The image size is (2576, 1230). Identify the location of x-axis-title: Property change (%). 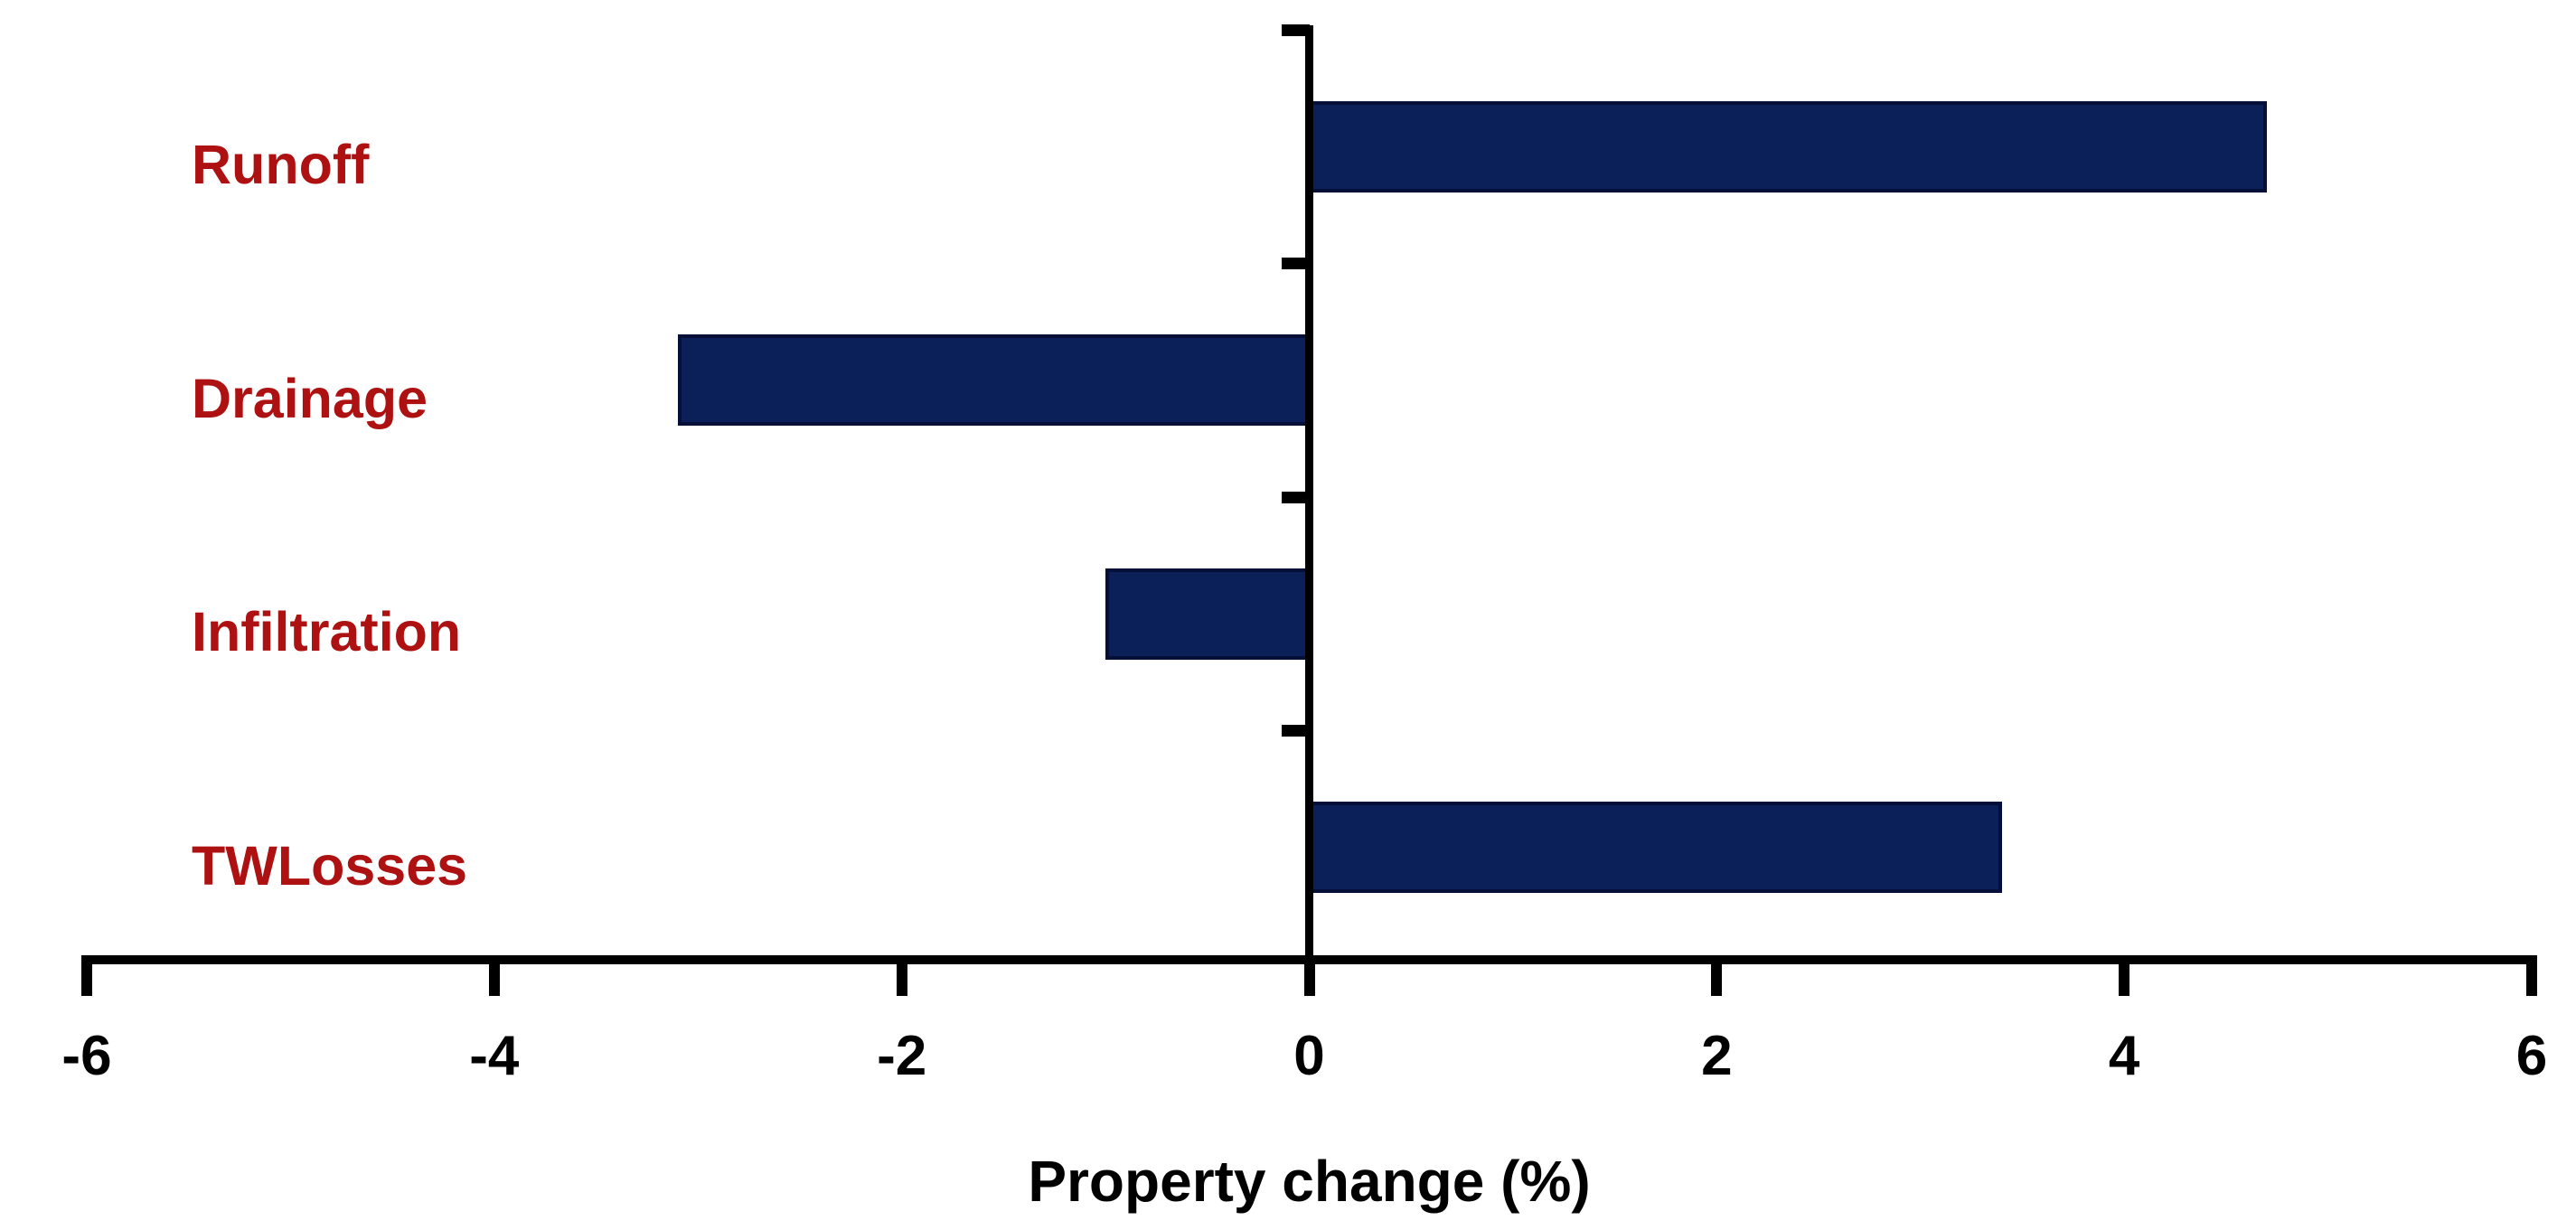
(1309, 1181).